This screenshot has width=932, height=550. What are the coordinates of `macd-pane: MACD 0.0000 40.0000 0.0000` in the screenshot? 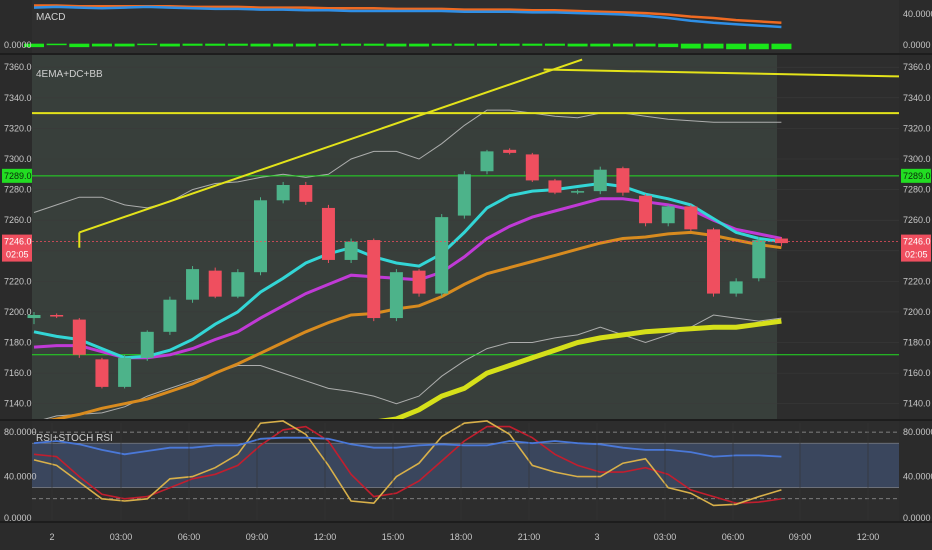 It's located at (468, 26).